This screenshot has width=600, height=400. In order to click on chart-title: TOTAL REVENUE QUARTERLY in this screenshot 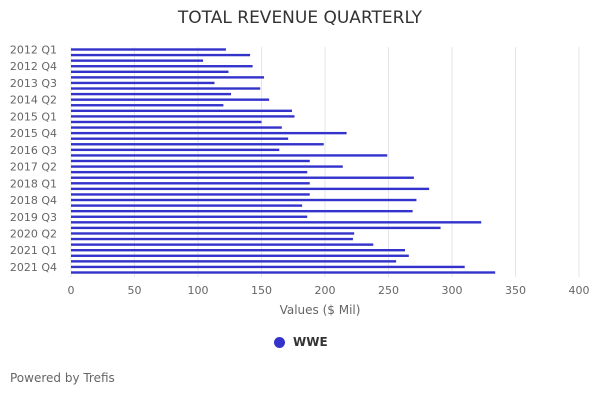, I will do `click(300, 18)`.